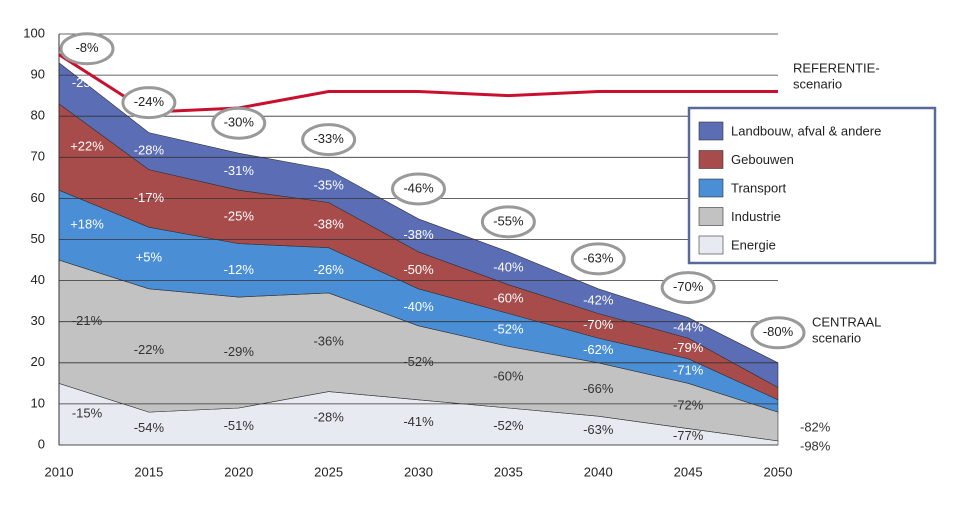 The image size is (980, 508). Describe the element at coordinates (598, 300) in the screenshot. I see `segment-label: -42%` at that location.